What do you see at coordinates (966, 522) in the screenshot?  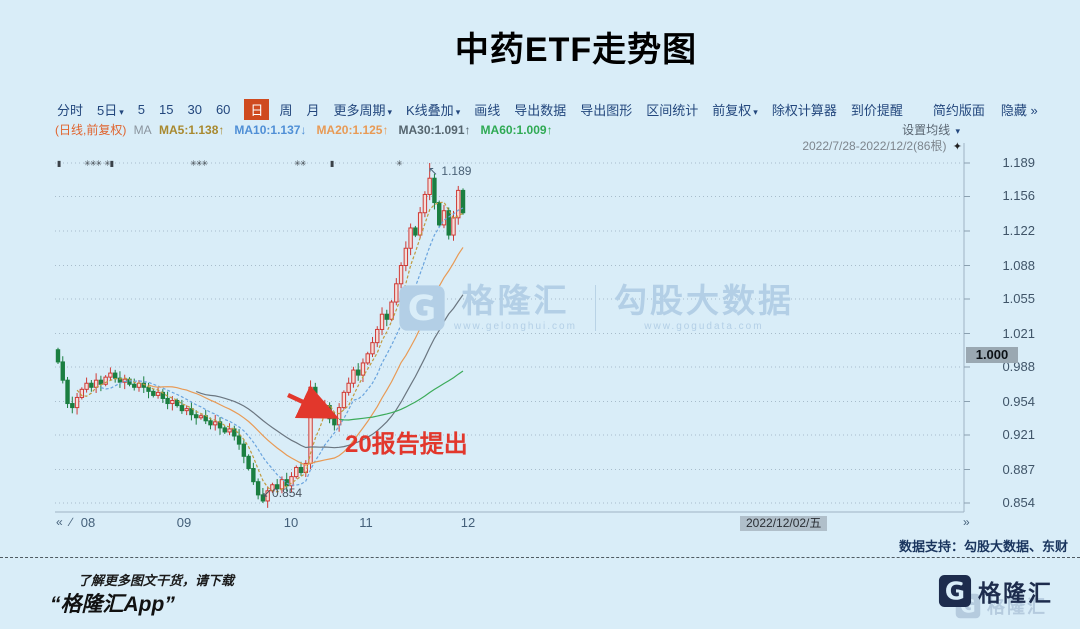 I see `scroll-right-control: »` at bounding box center [966, 522].